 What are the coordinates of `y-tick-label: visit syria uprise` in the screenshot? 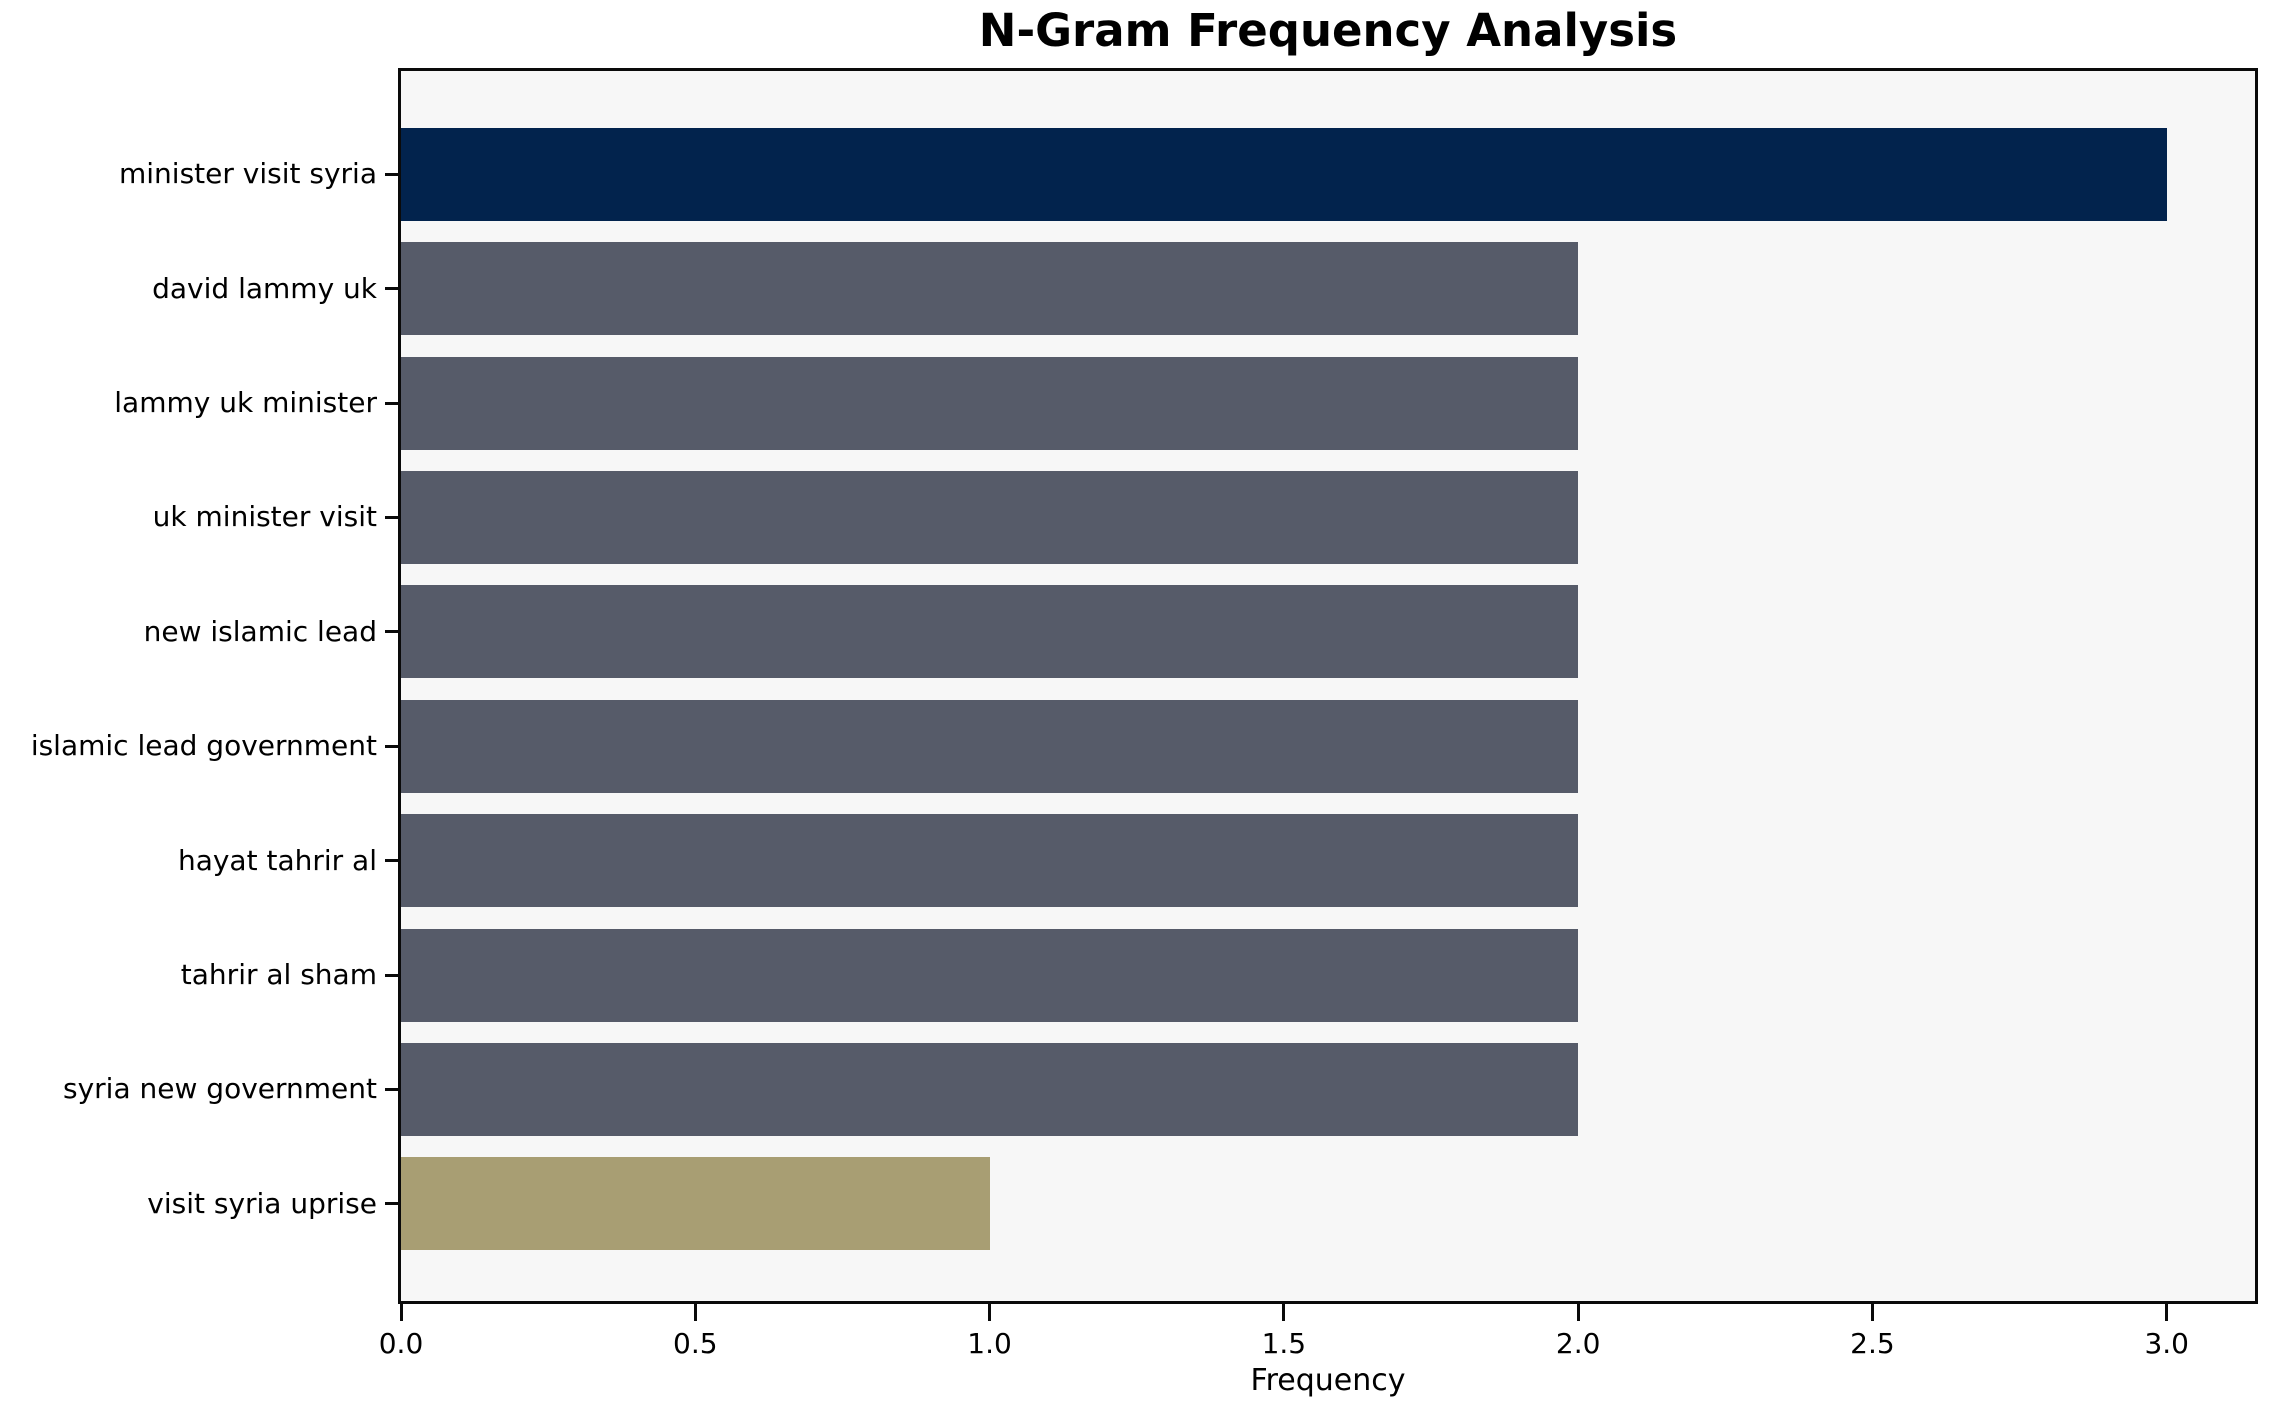 It's located at (262, 1203).